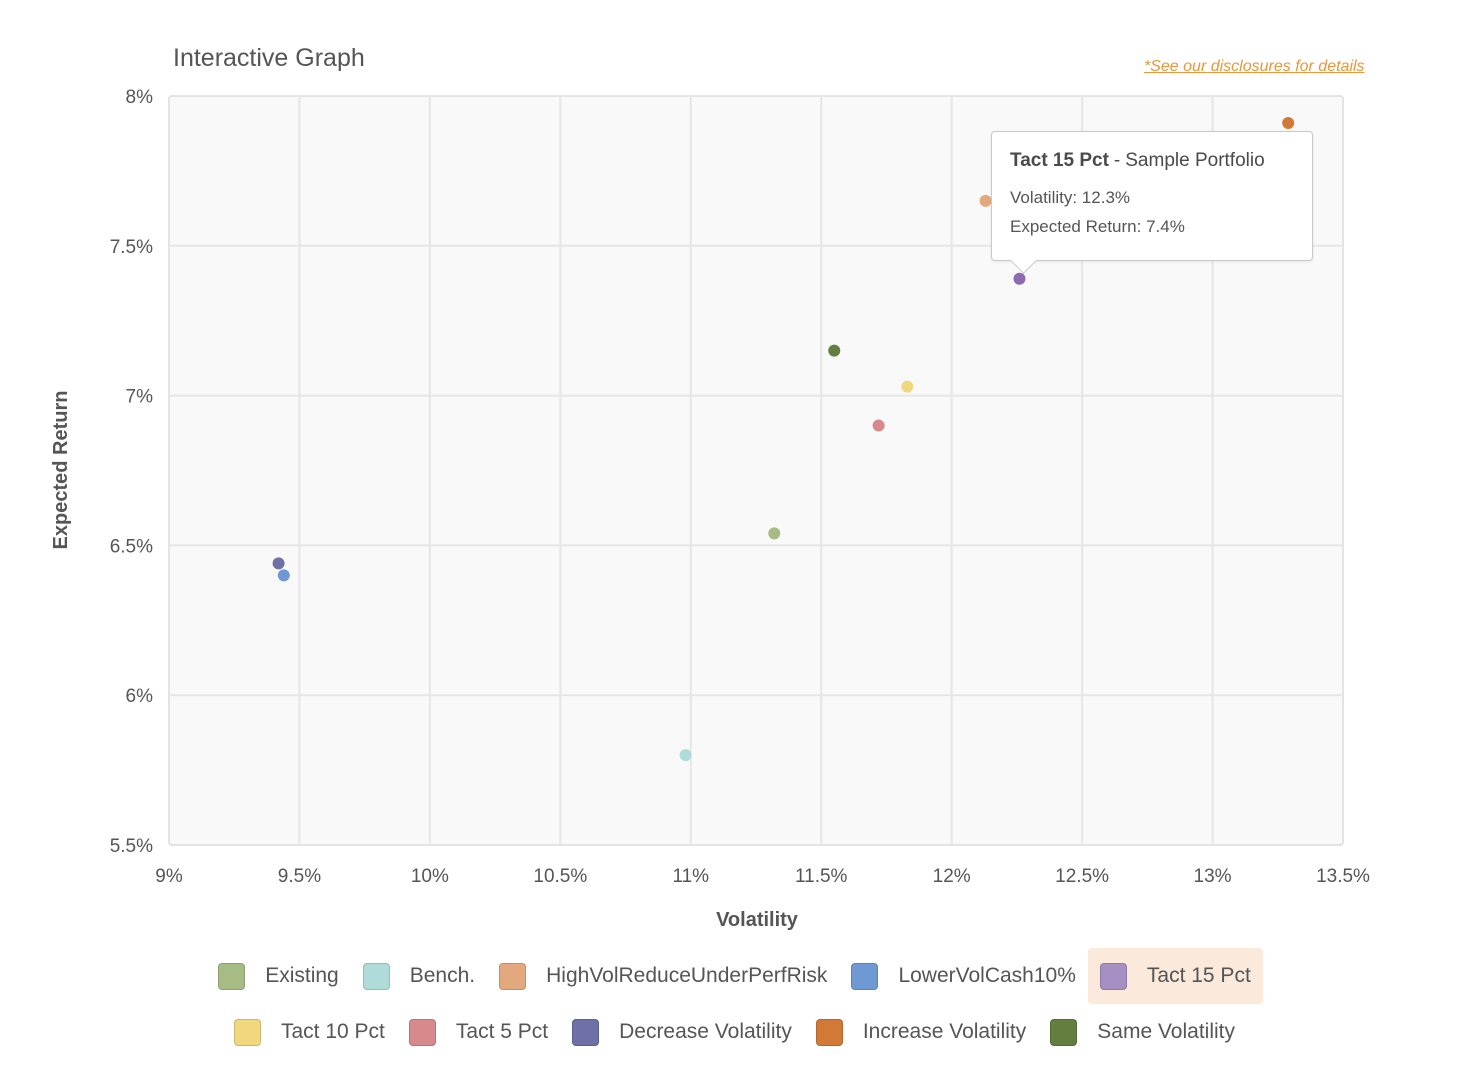 This screenshot has height=1092, width=1469. What do you see at coordinates (1059, 160) in the screenshot?
I see `tooltip-series-name: Tact 15 Pct` at bounding box center [1059, 160].